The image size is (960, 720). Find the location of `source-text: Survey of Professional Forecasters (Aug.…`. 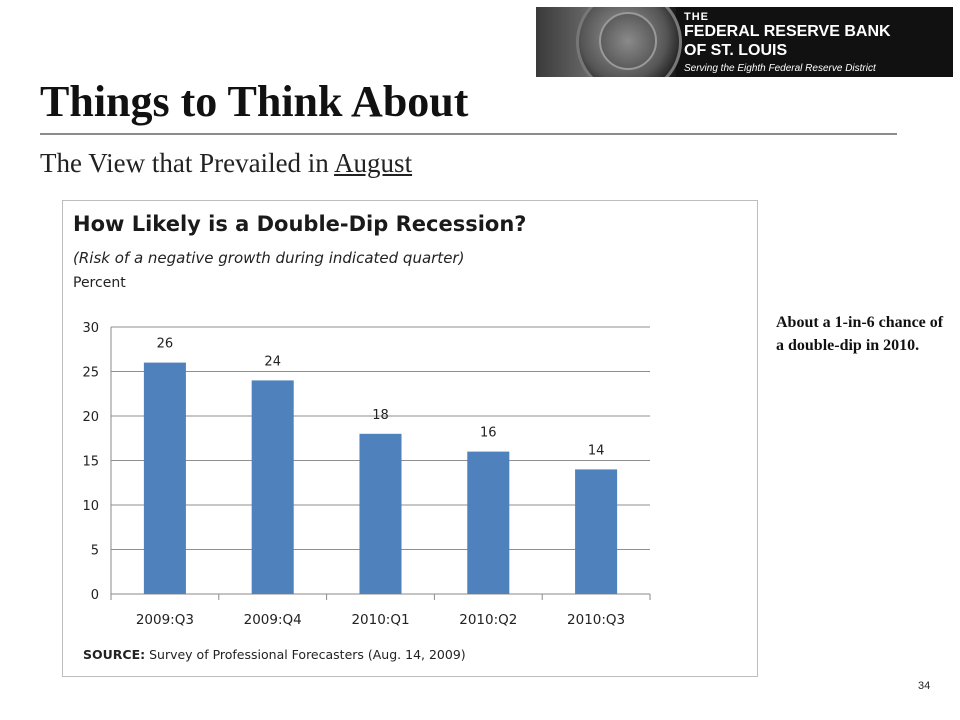

source-text: Survey of Professional Forecasters (Aug.… is located at coordinates (305, 654).